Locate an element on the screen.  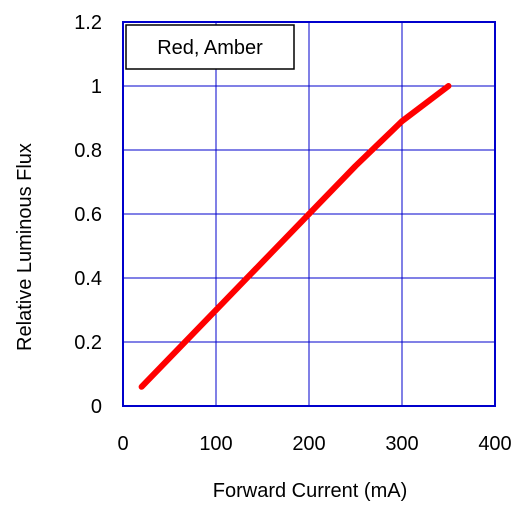
y-tick-label: 0.6 is located at coordinates (88, 215).